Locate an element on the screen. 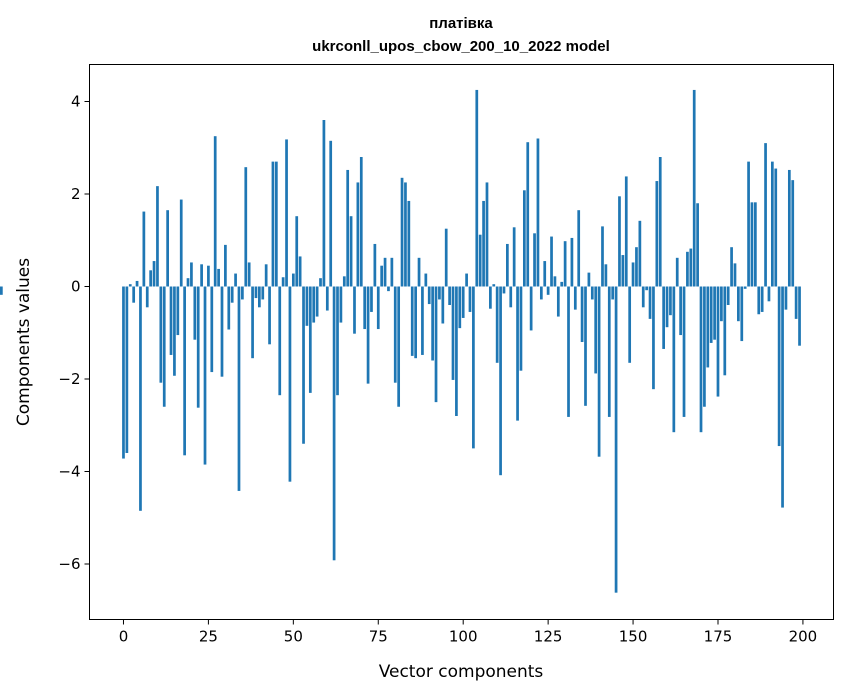  x-tick-label: 0 is located at coordinates (124, 637).